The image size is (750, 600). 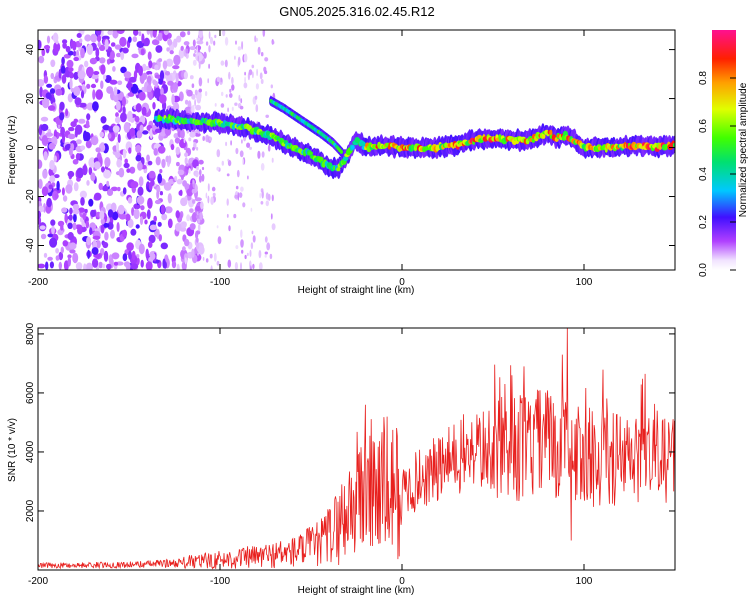 What do you see at coordinates (30, 99) in the screenshot?
I see `spectrogram-y-tick-label: 20` at bounding box center [30, 99].